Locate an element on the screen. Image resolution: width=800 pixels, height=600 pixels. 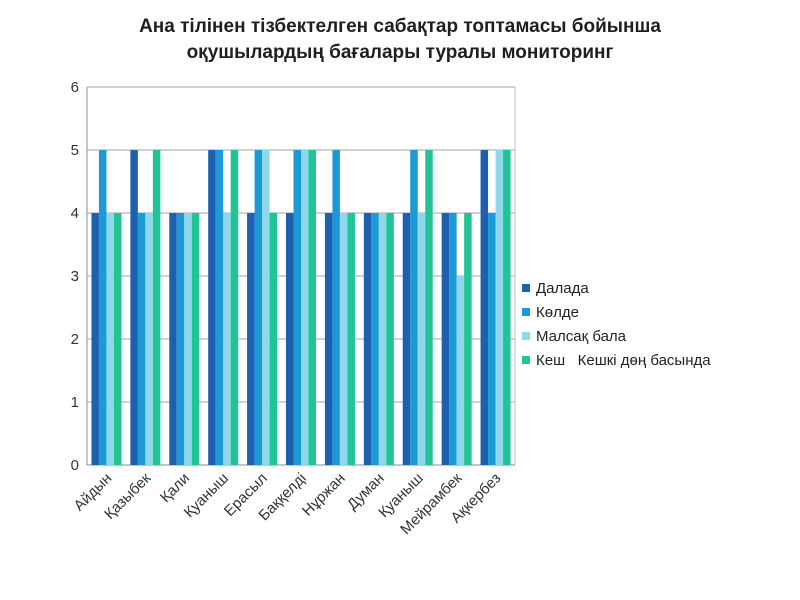
y-tick-label: 3 is located at coordinates (75, 276).